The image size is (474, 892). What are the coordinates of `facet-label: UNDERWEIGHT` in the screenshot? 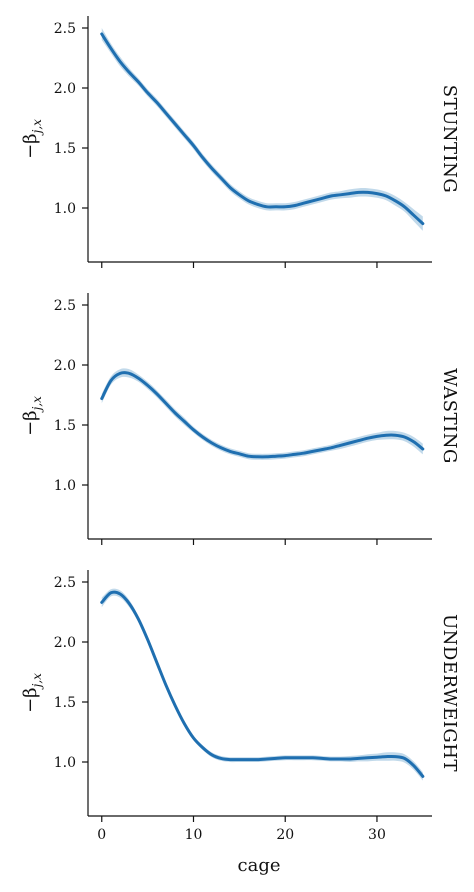 It's located at (449, 693).